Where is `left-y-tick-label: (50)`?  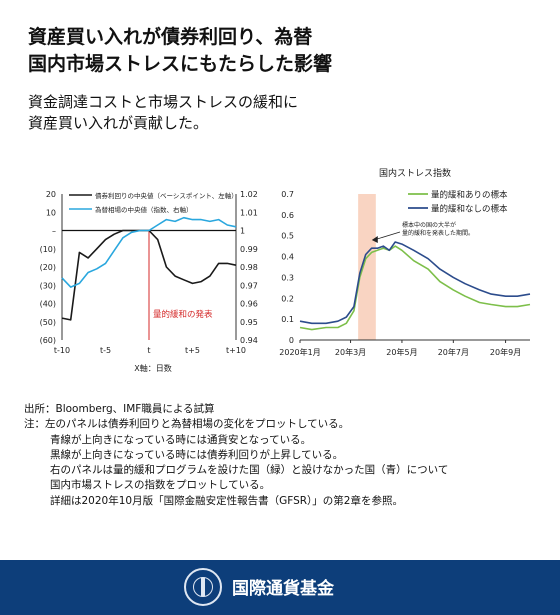
left-y-tick-label: (50) is located at coordinates (48, 322).